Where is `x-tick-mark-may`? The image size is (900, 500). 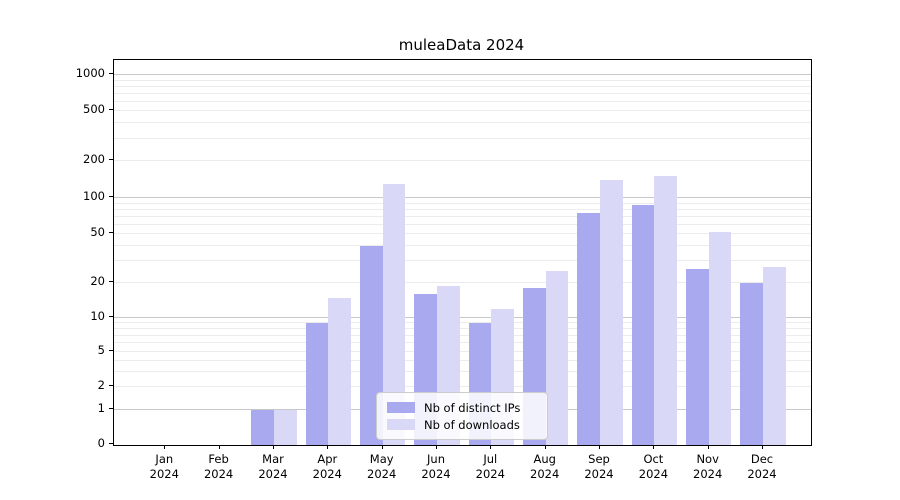
x-tick-mark-may is located at coordinates (382, 447).